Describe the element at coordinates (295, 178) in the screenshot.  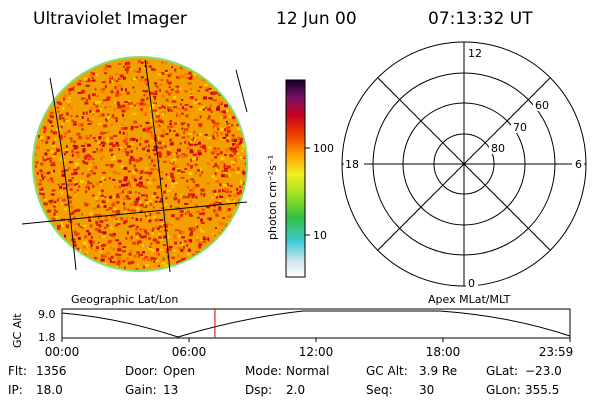
I see `colorbar-scale` at that location.